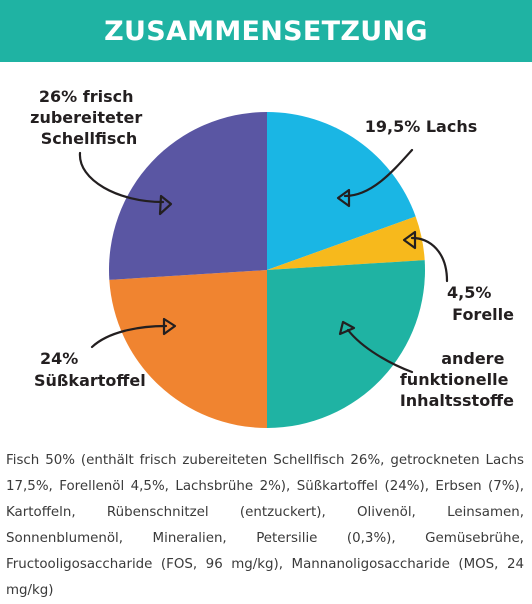 This screenshot has width=532, height=604. I want to click on pie-slice-schellfisch, so click(188, 196).